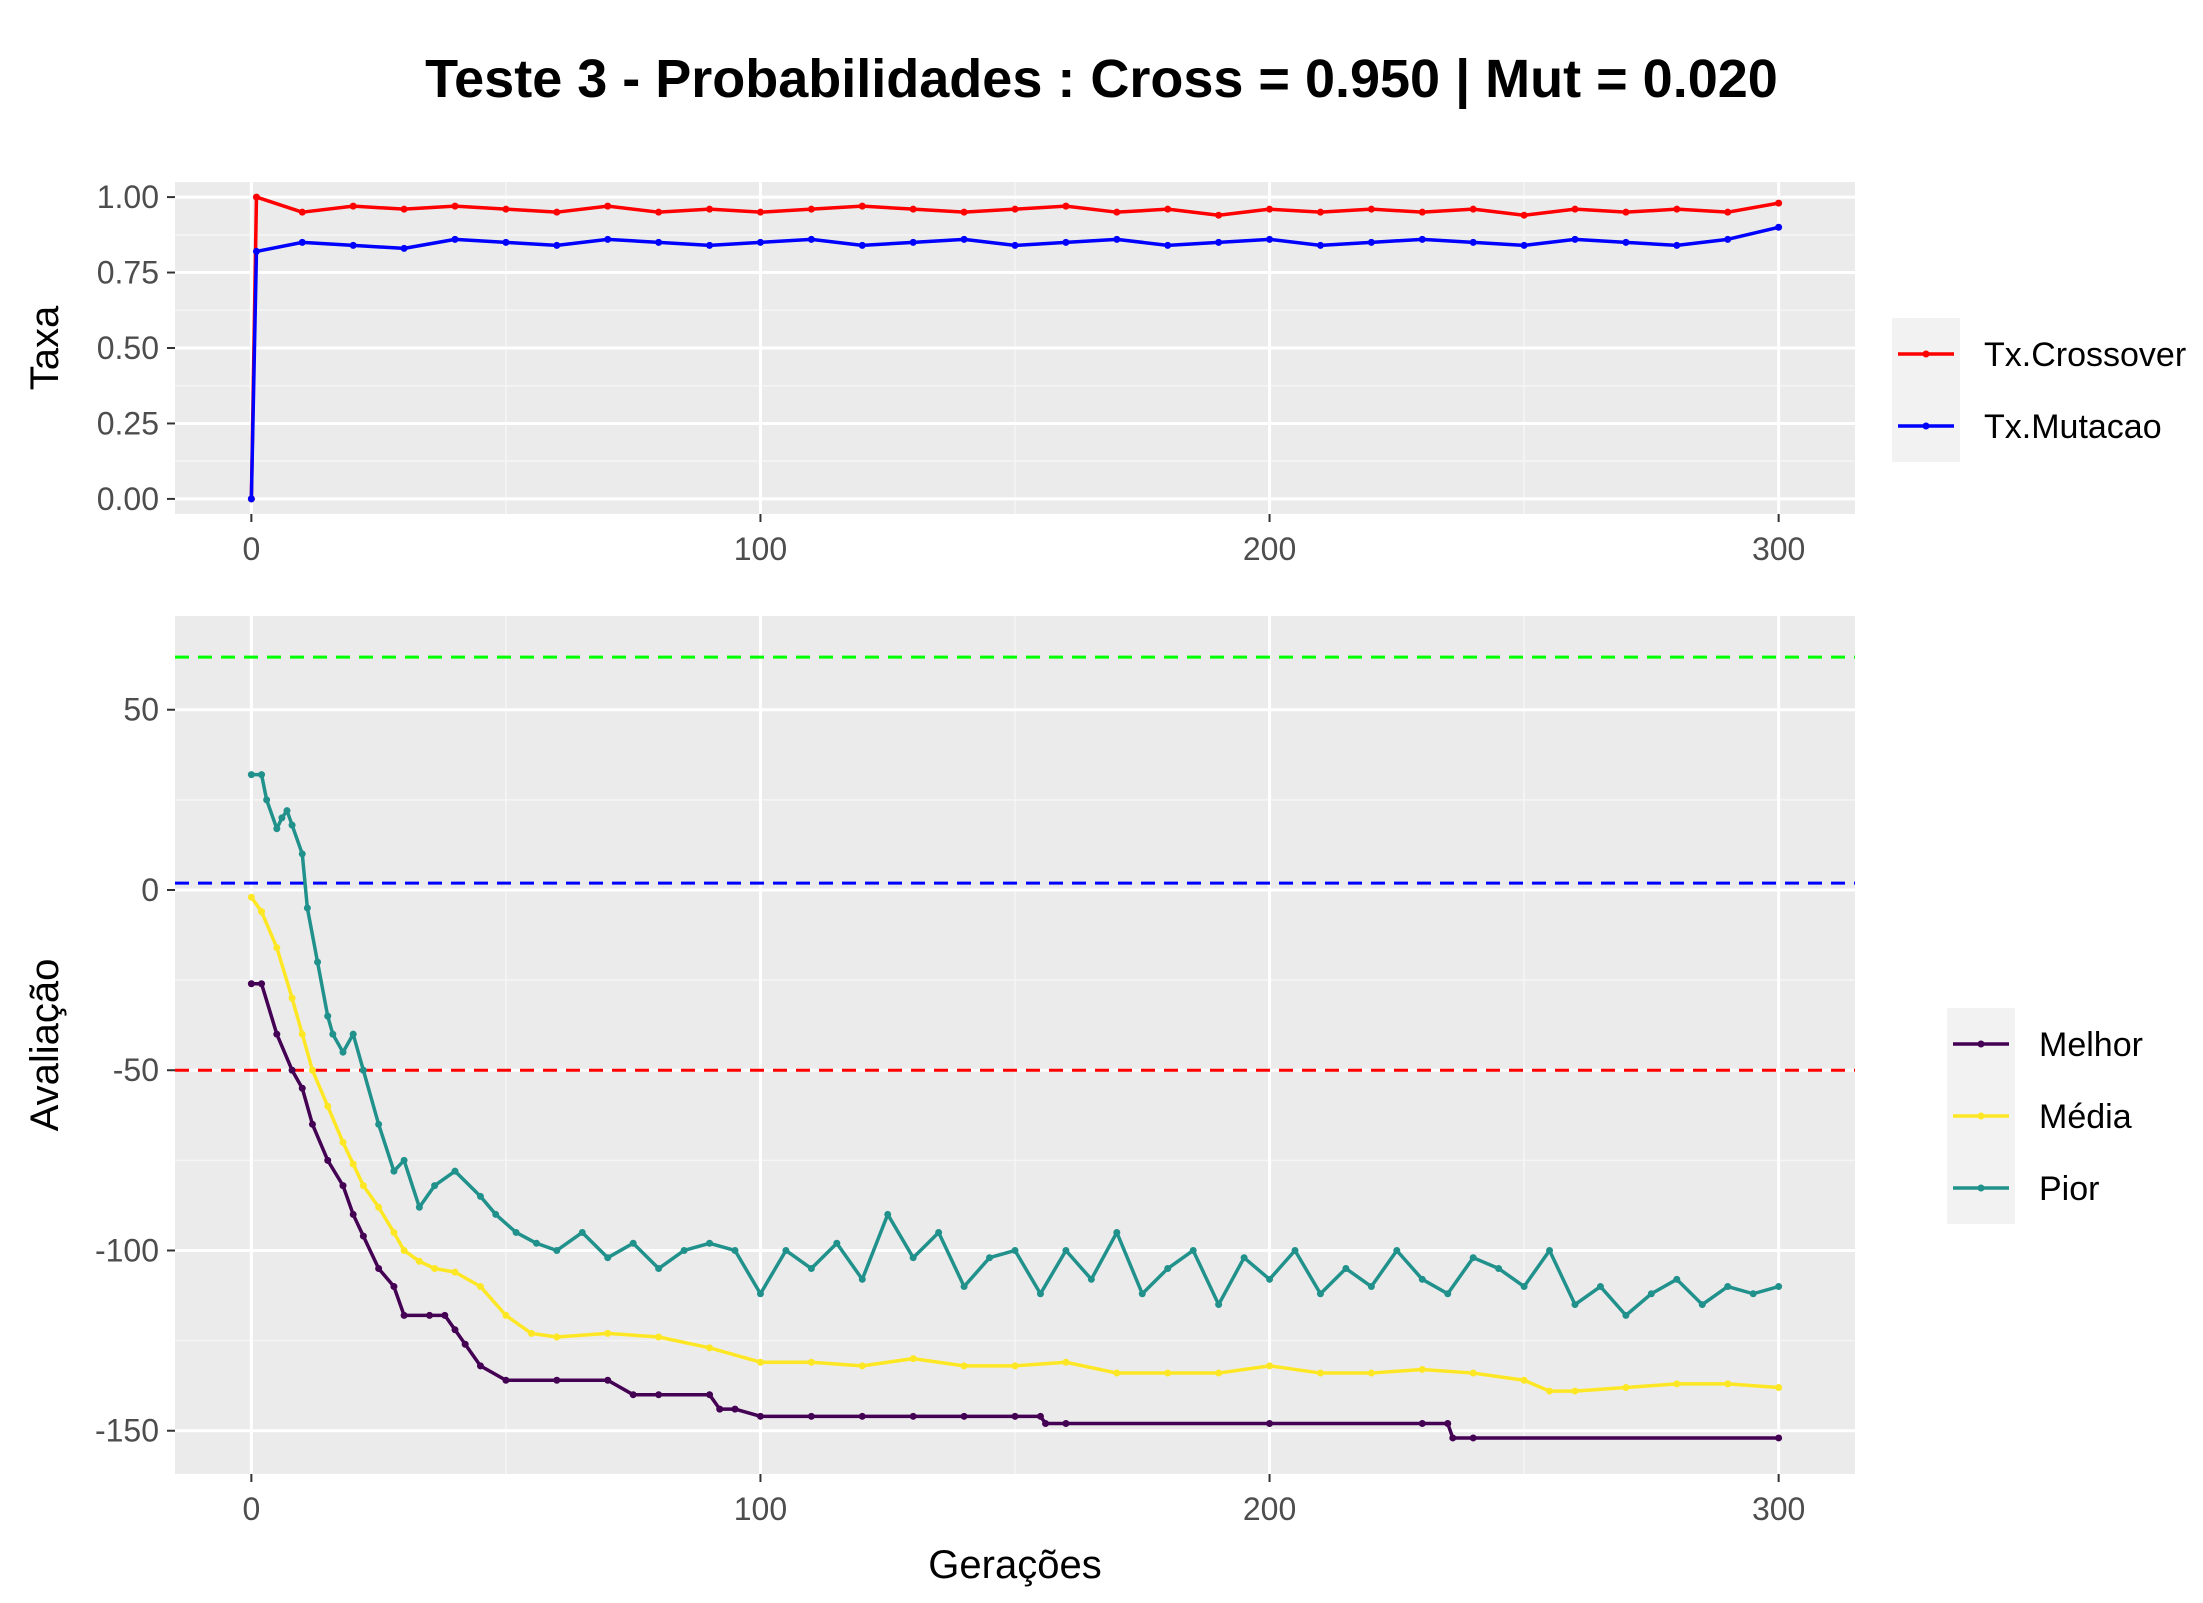 This screenshot has width=2203, height=1603. What do you see at coordinates (760, 549) in the screenshot?
I see `x-tick-label: 100` at bounding box center [760, 549].